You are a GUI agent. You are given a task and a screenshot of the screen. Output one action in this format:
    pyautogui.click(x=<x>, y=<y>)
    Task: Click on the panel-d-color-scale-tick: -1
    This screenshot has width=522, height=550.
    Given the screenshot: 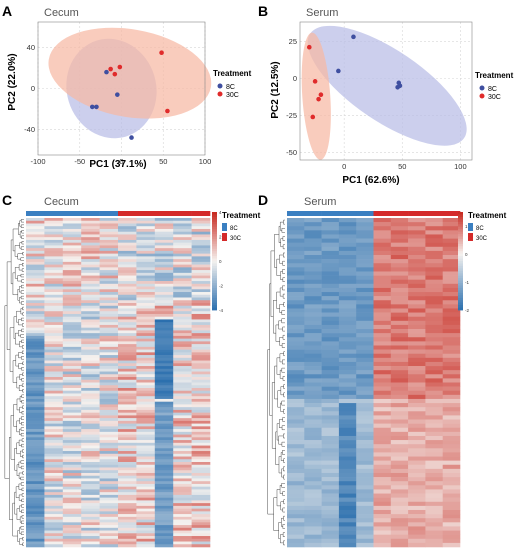 What is the action you would take?
    pyautogui.click(x=467, y=282)
    